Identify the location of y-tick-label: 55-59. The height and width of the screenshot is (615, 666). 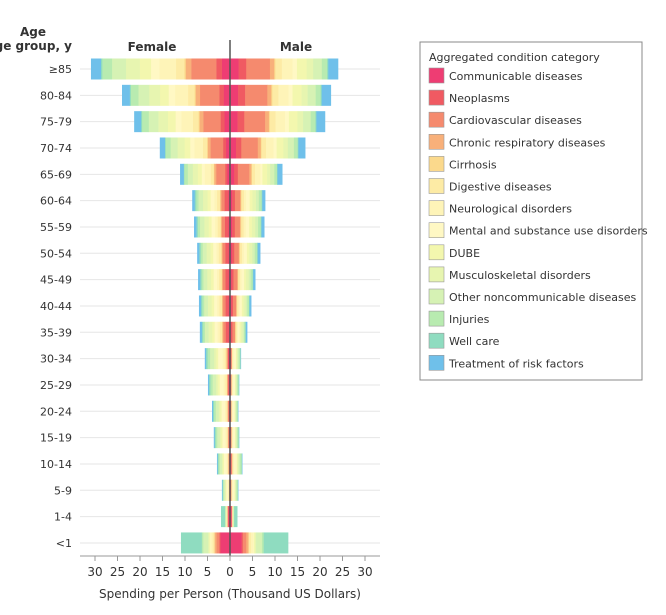
(56, 227).